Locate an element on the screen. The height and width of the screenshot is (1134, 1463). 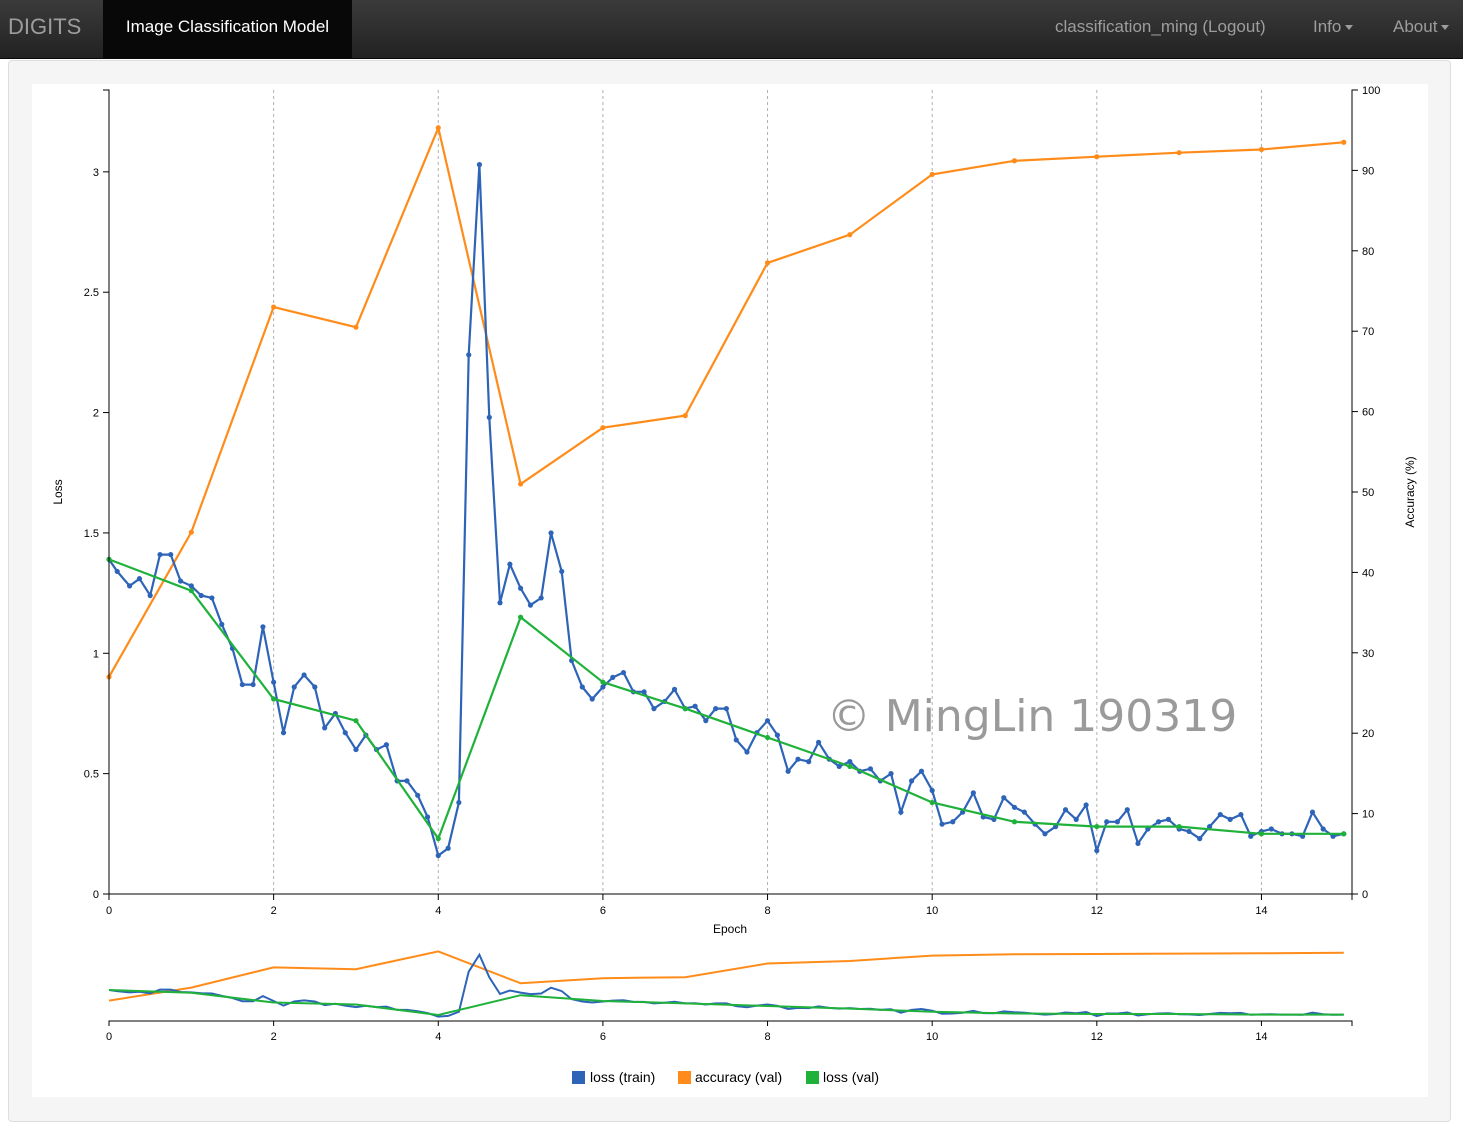
context-x-tick-label: 14 is located at coordinates (1261, 1037).